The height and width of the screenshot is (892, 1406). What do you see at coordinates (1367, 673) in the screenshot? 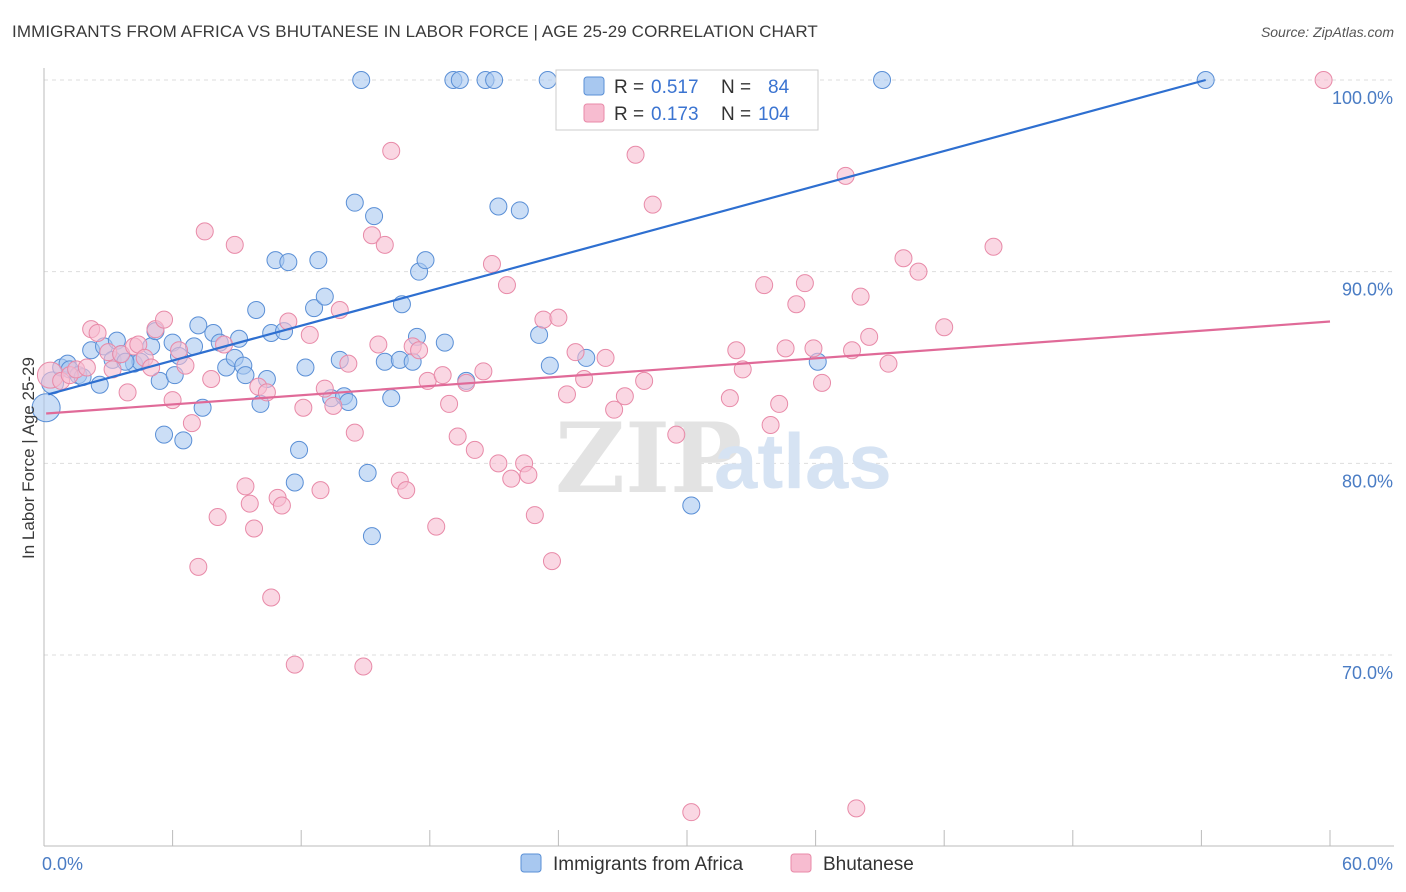
I see `y-tick-label: 70.0%` at bounding box center [1367, 673].